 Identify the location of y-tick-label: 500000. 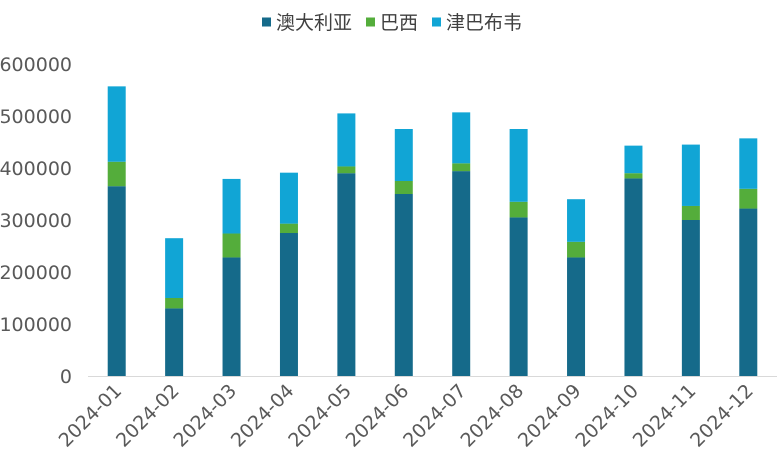
(36, 117).